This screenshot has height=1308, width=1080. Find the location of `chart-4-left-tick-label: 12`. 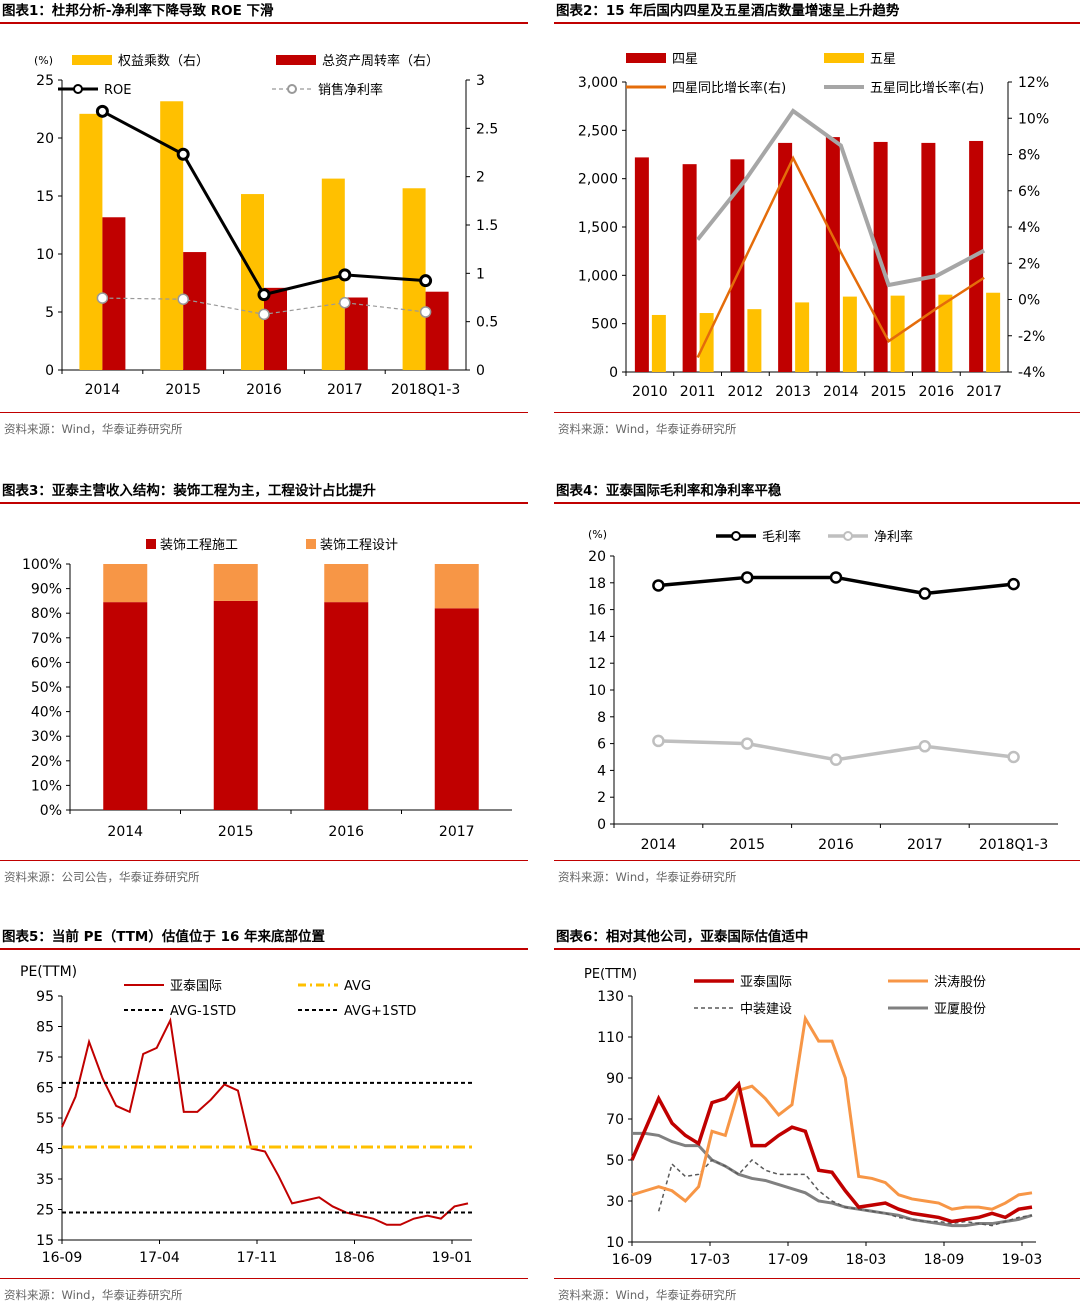

chart-4-left-tick-label: 12 is located at coordinates (597, 664).